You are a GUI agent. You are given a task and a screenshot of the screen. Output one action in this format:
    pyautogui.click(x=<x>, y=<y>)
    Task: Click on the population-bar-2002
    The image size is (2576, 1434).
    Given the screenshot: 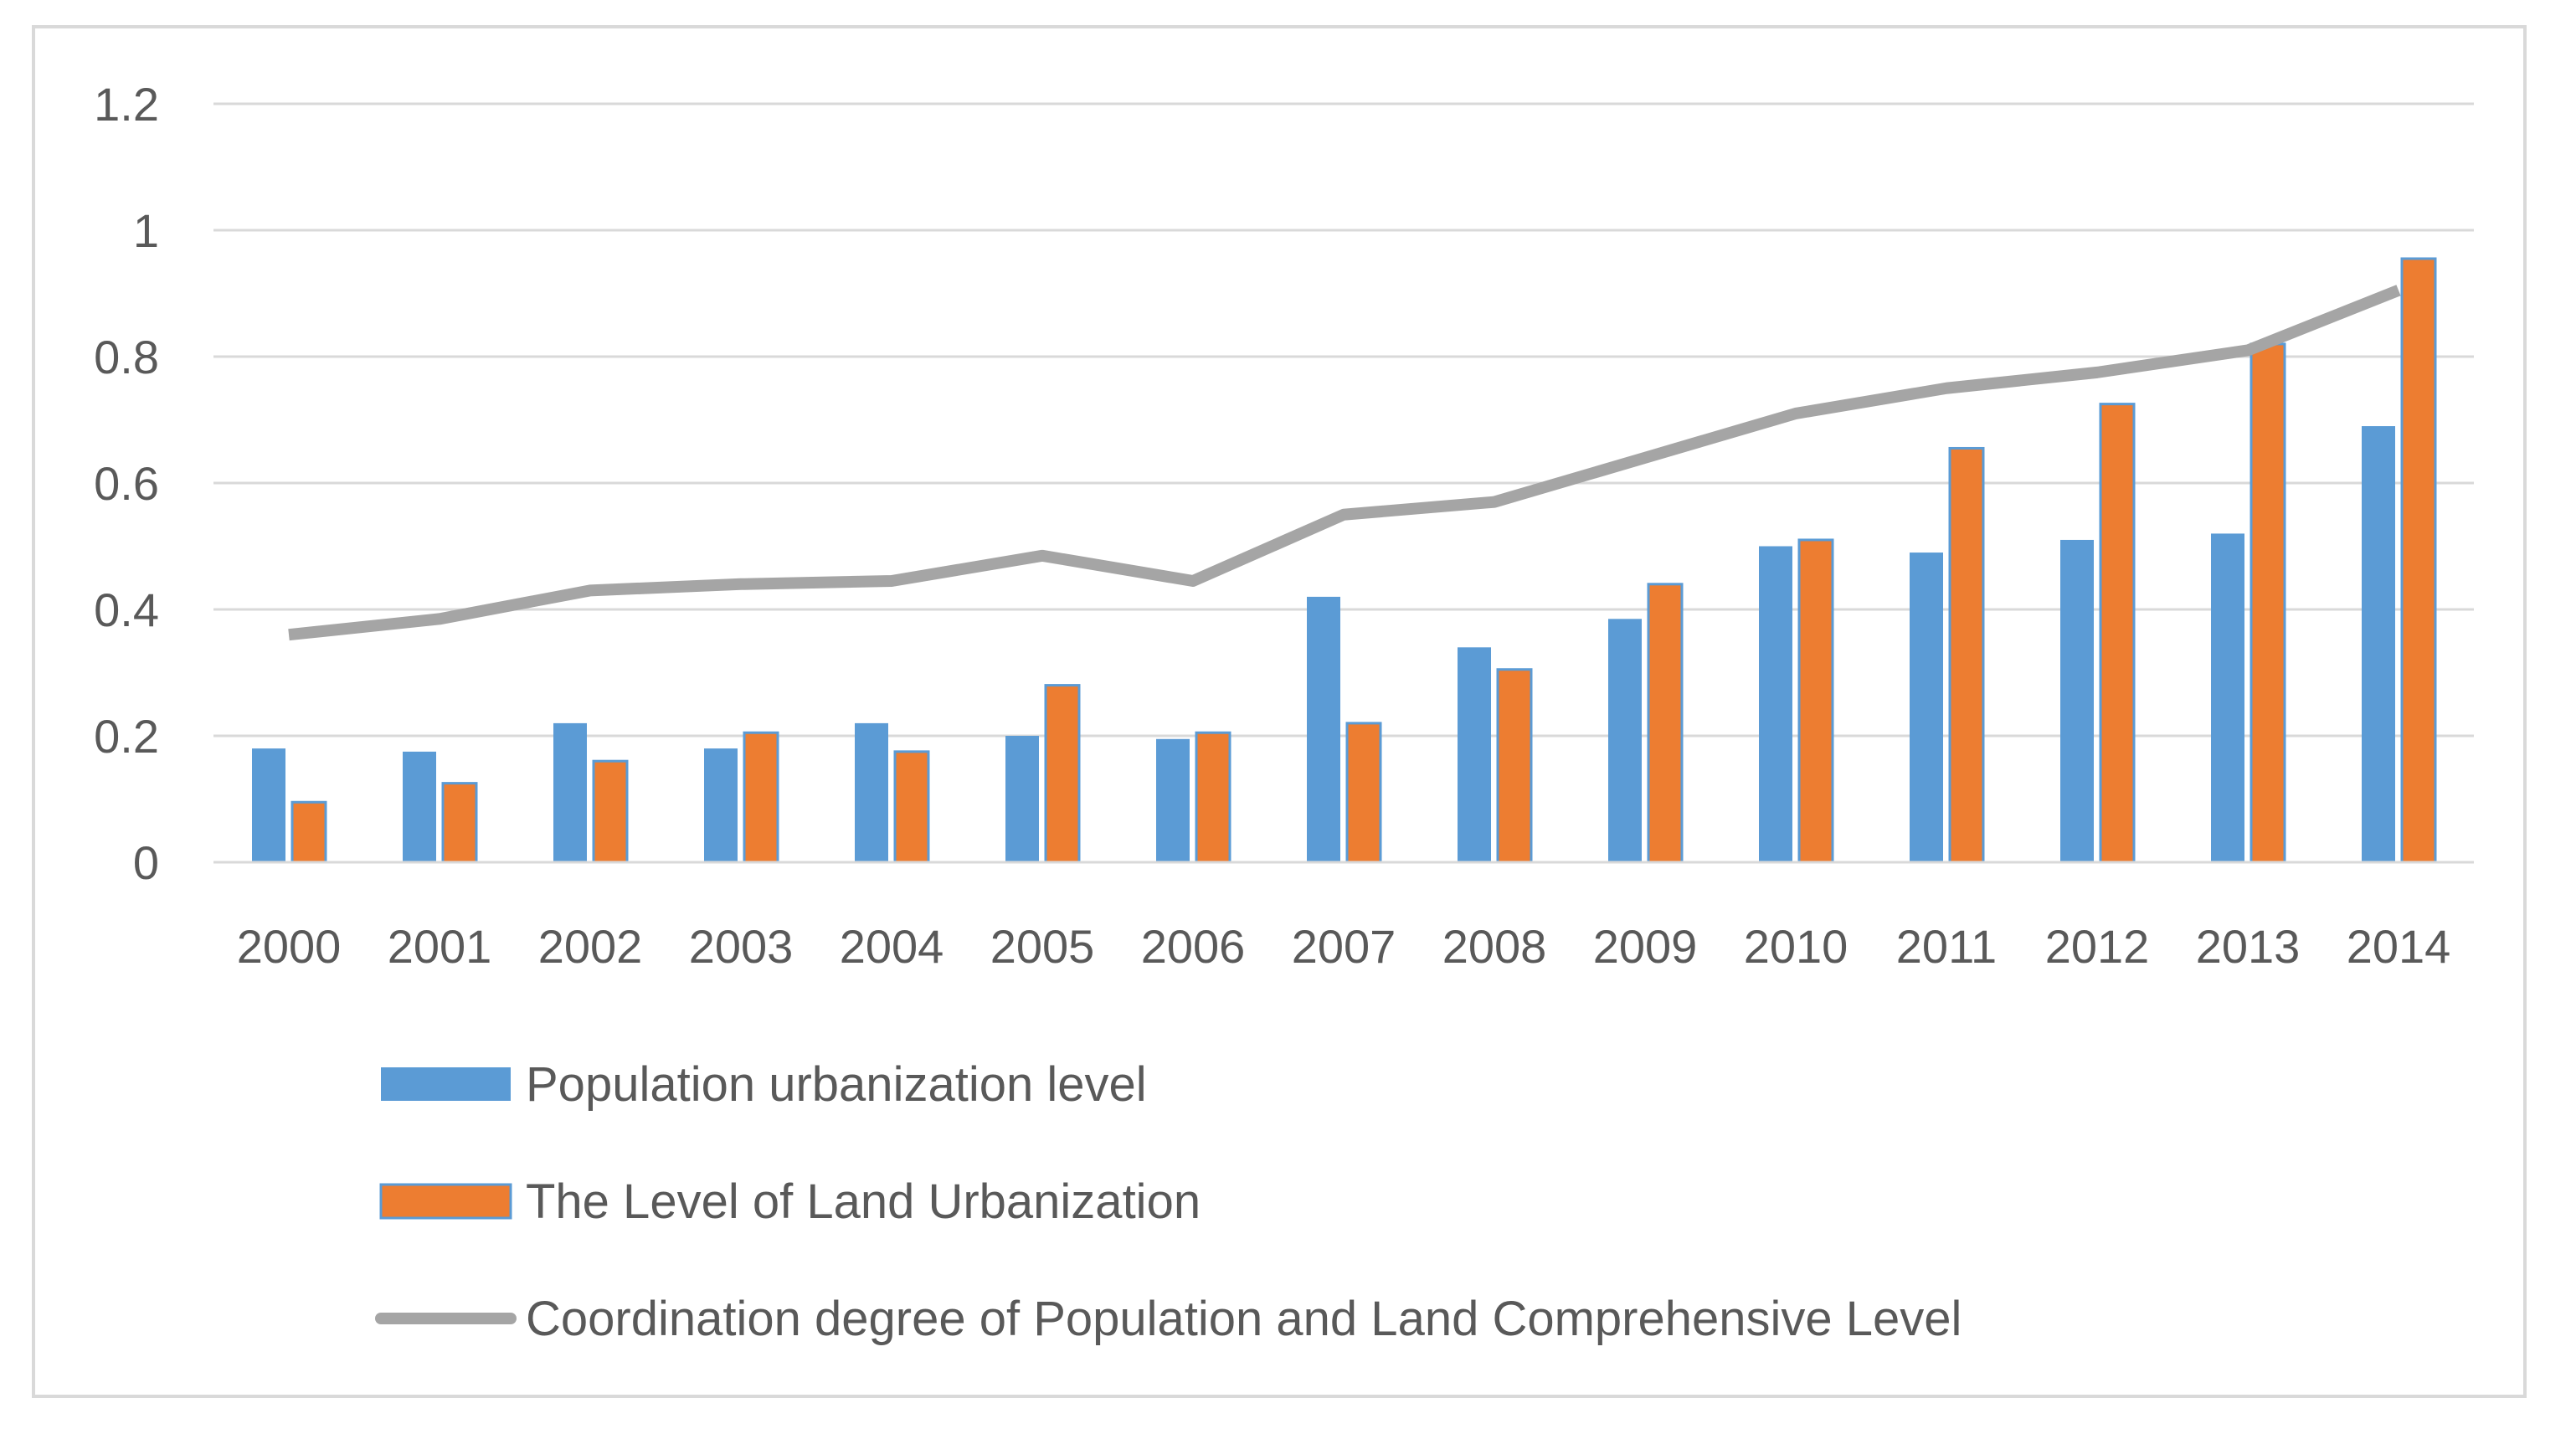 What is the action you would take?
    pyautogui.click(x=570, y=792)
    